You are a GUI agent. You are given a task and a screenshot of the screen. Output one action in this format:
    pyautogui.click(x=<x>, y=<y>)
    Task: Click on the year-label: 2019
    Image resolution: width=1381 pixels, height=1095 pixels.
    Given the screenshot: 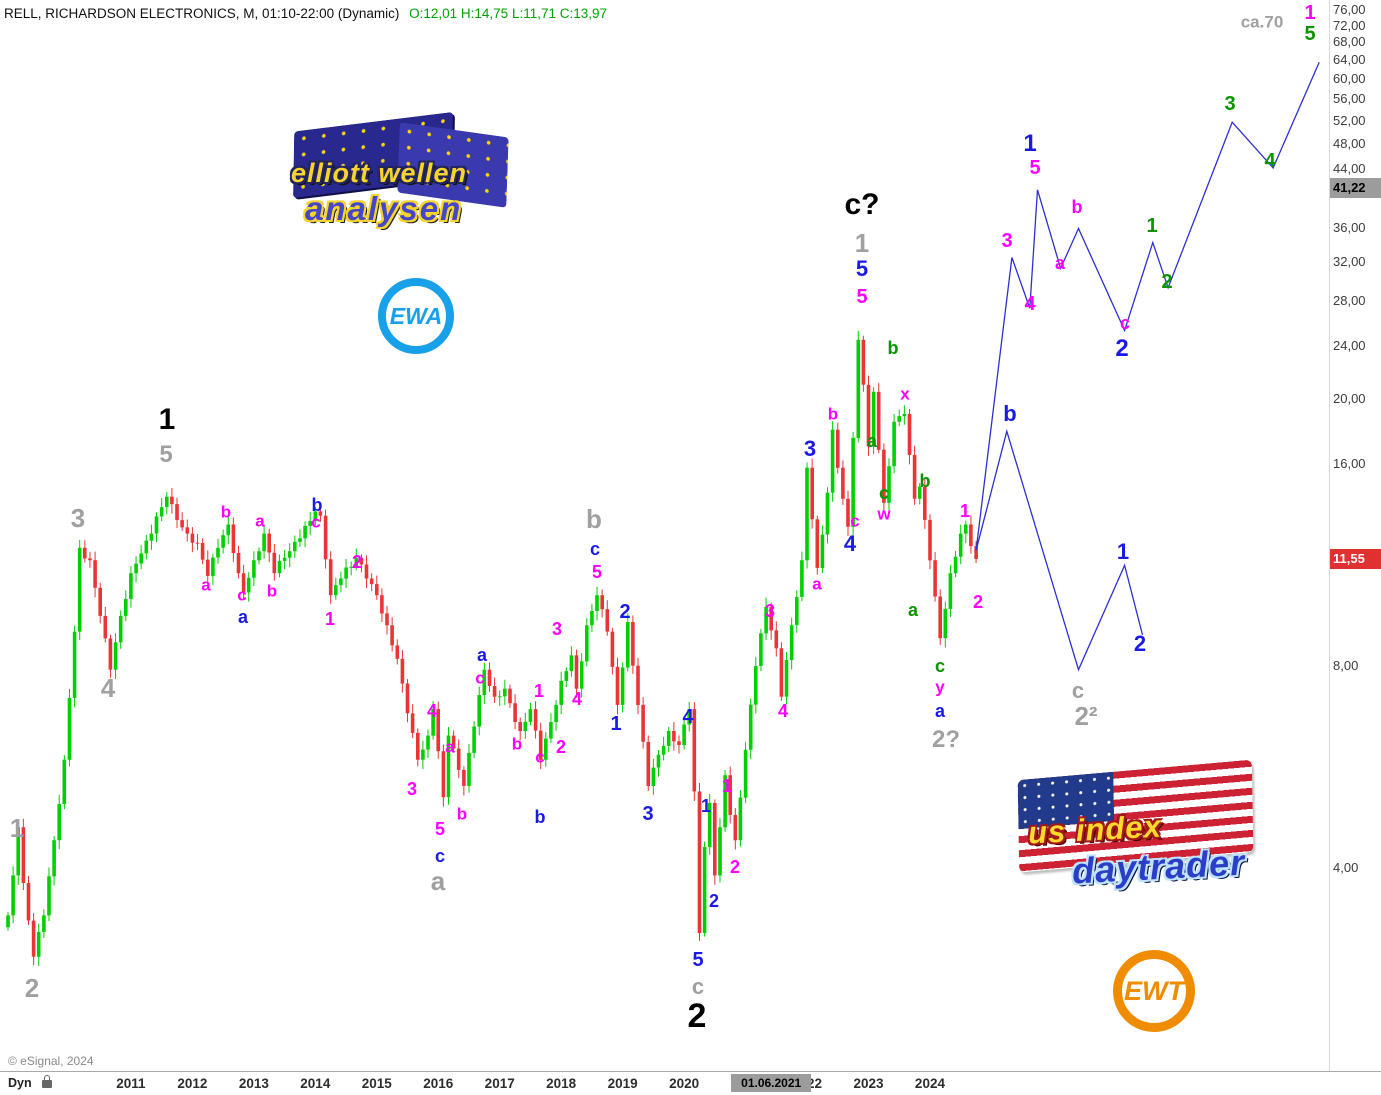 What is the action you would take?
    pyautogui.click(x=622, y=1083)
    